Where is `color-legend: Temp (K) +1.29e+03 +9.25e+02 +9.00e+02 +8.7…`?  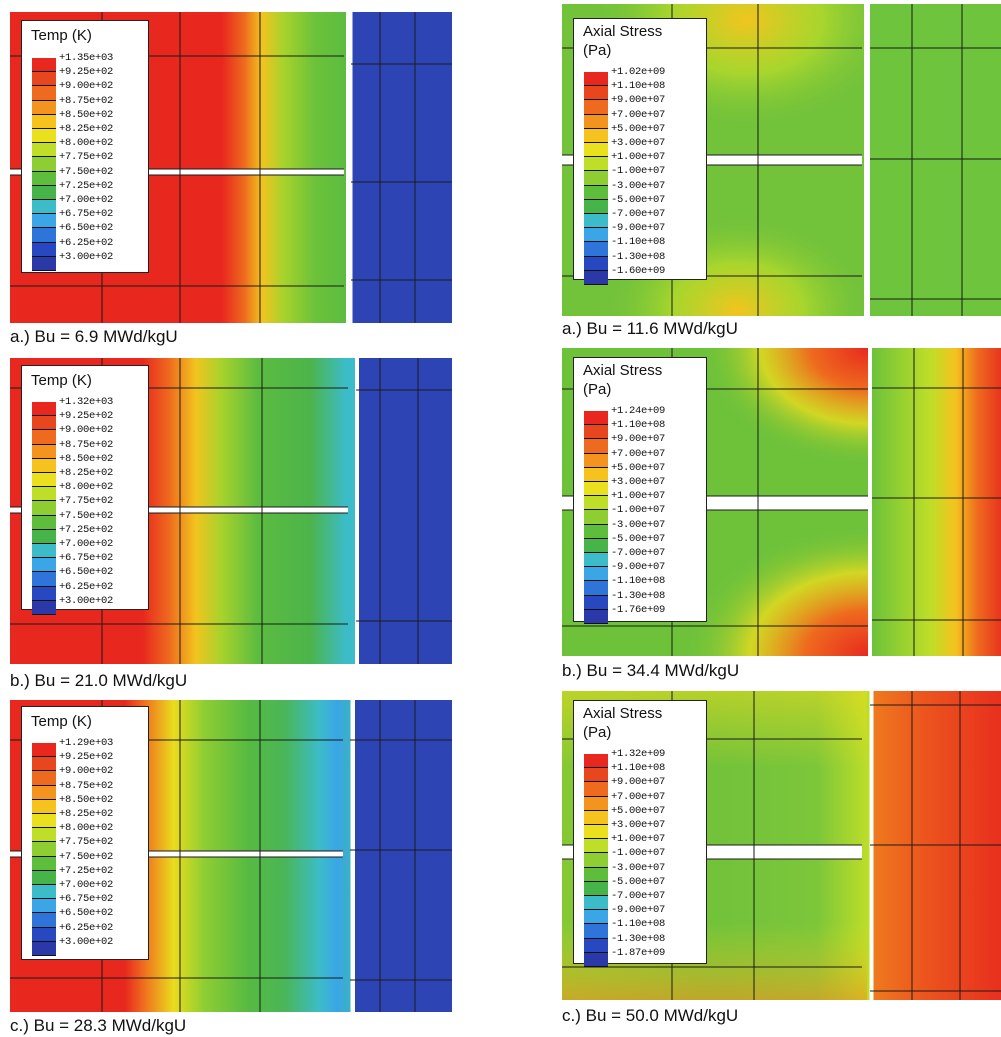 color-legend: Temp (K) +1.29e+03 +9.25e+02 +9.00e+02 +8.7… is located at coordinates (85, 833).